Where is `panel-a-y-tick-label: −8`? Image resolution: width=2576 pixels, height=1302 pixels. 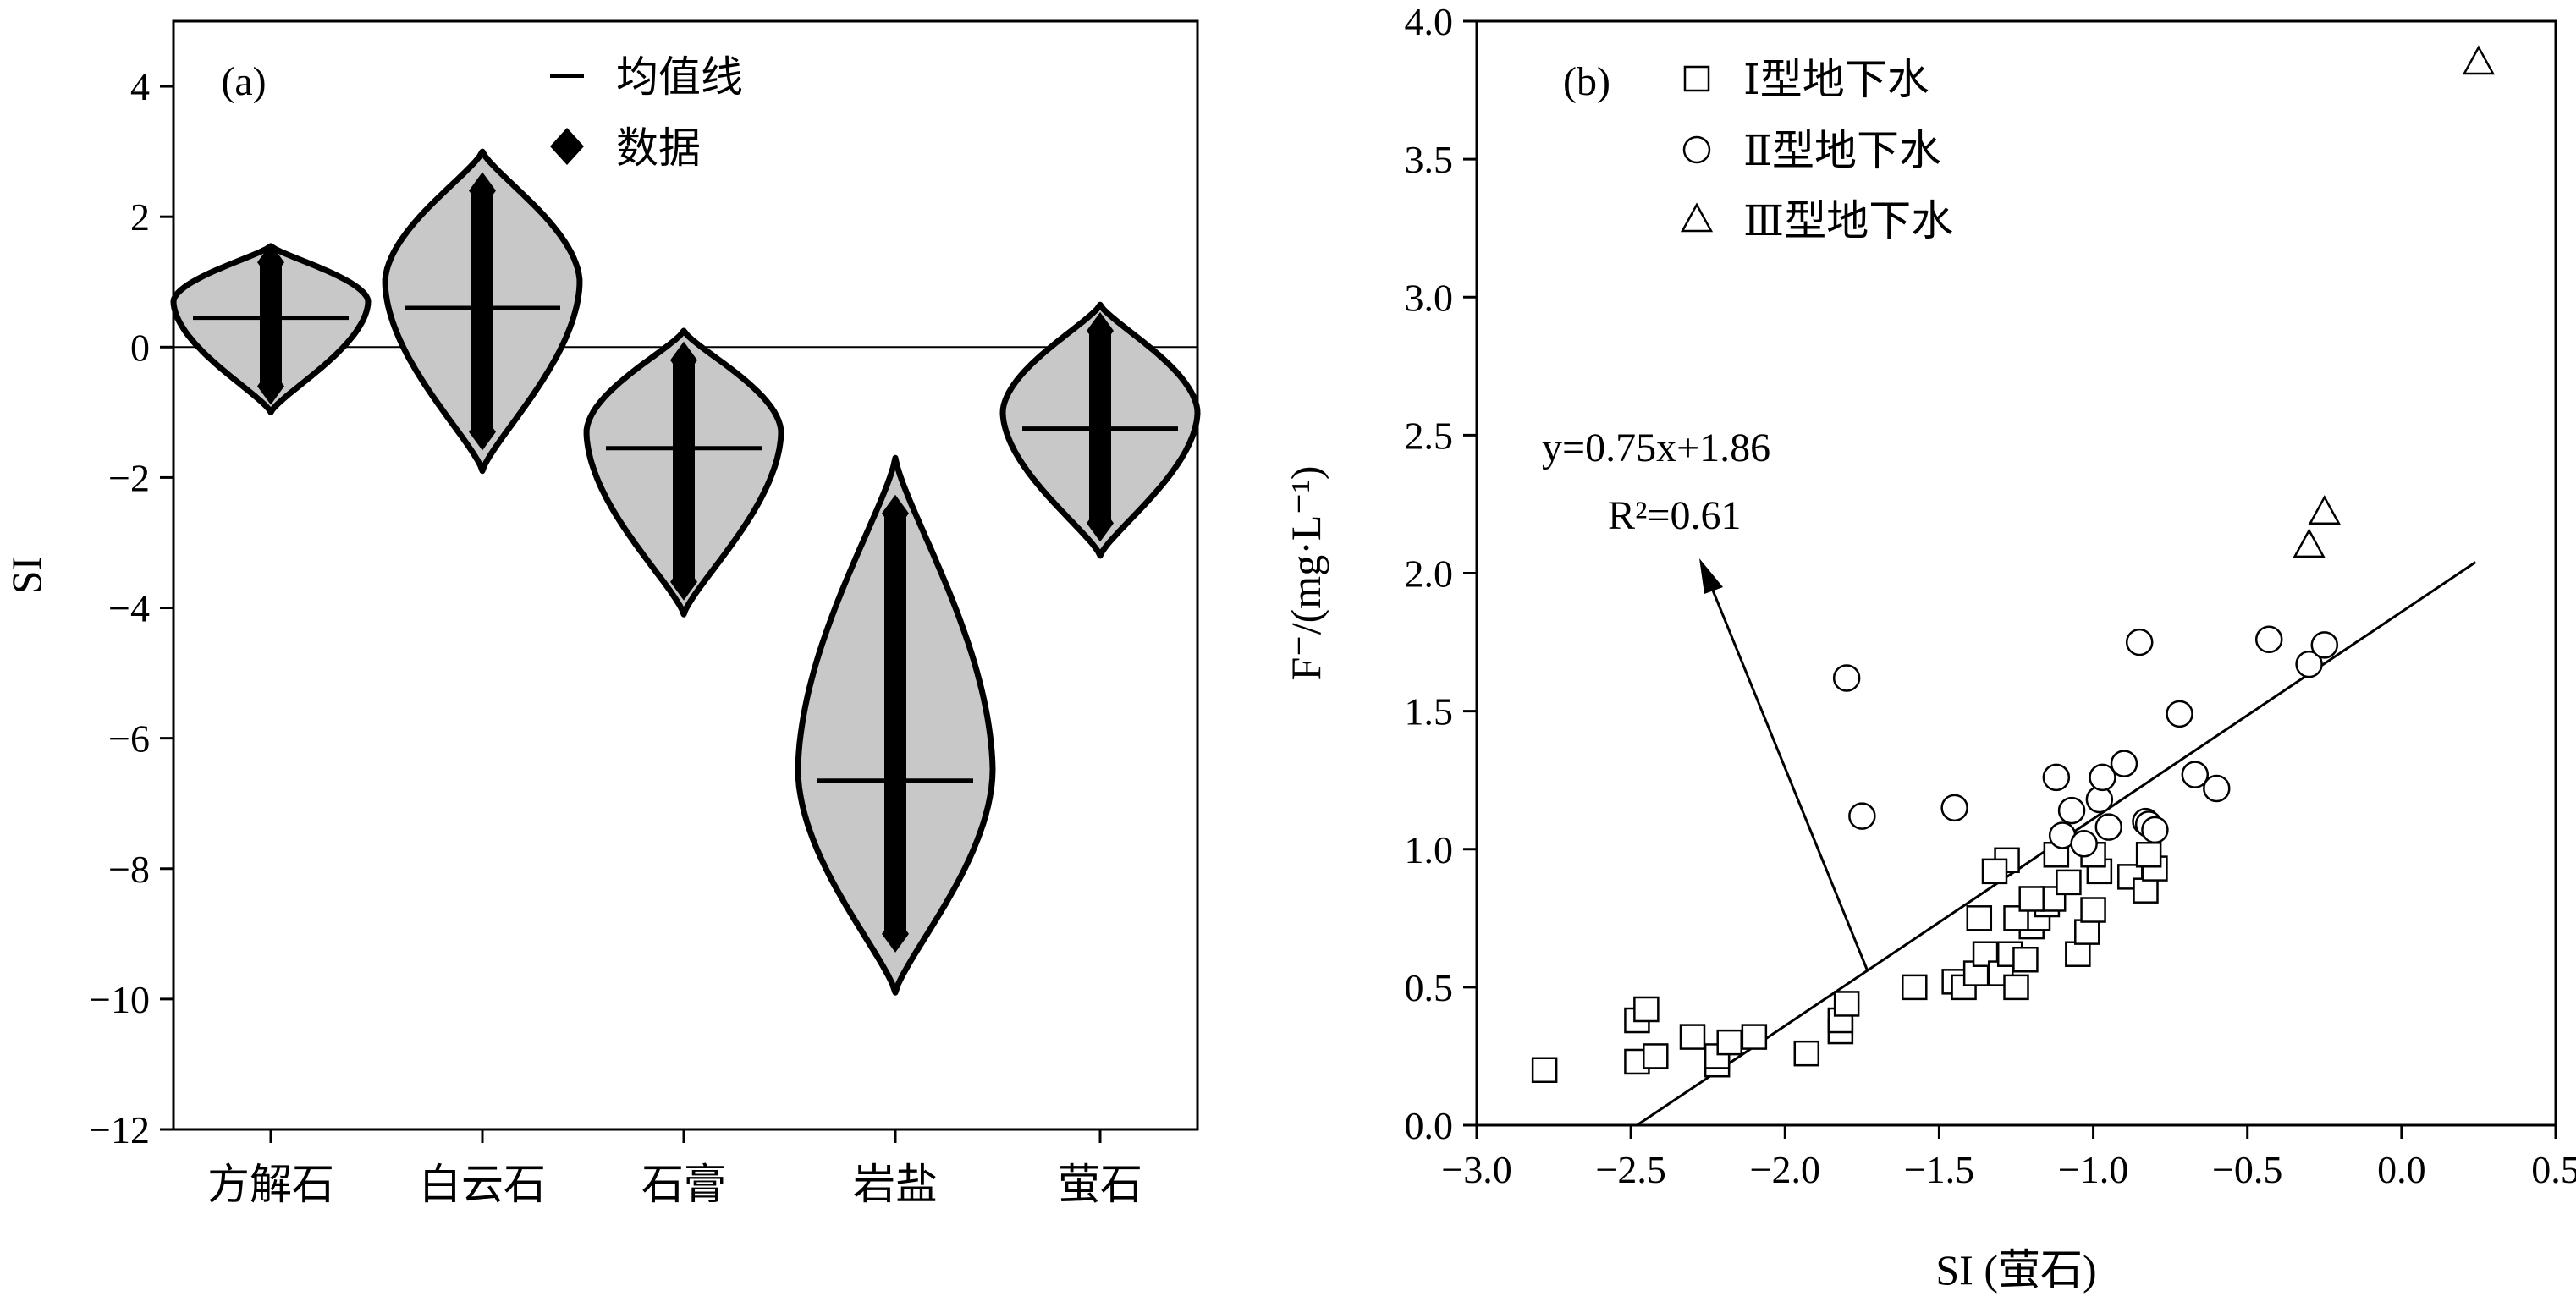 panel-a-y-tick-label: −8 is located at coordinates (129, 869).